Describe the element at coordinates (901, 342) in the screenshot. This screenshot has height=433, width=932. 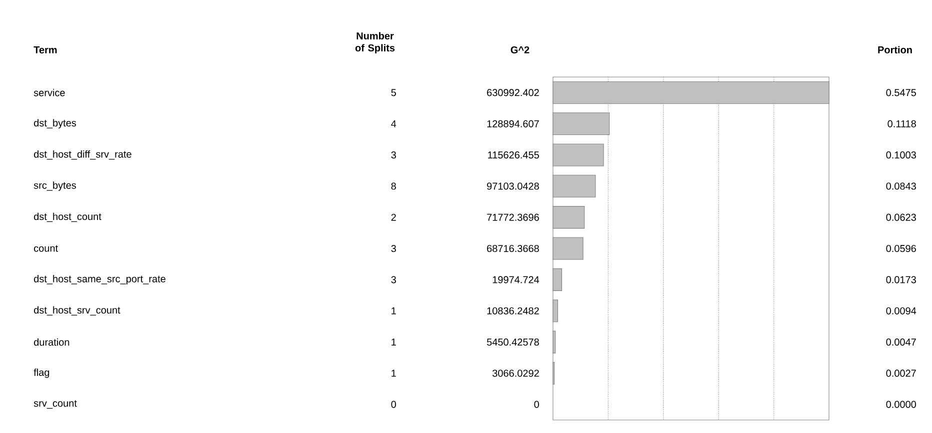
I see `data-label: 0.0047` at that location.